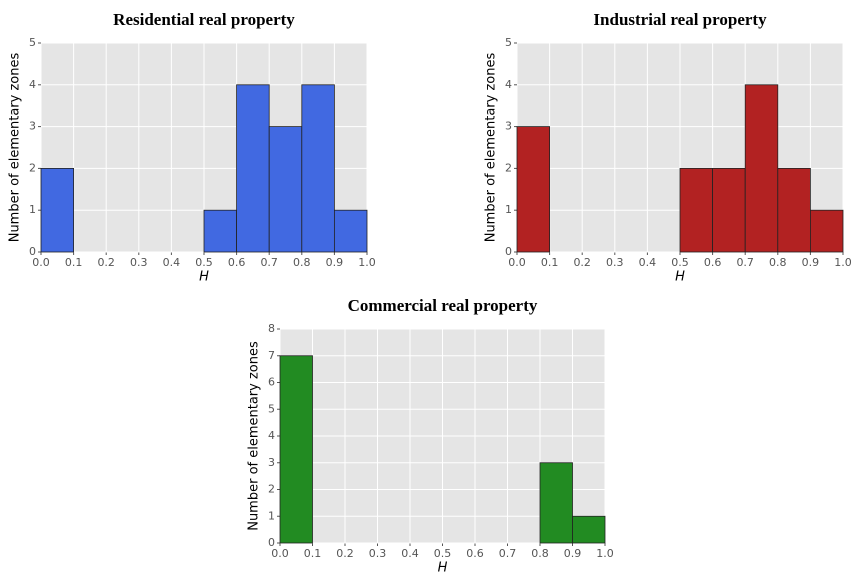  I want to click on y-tick-label: 6, so click(271, 382).